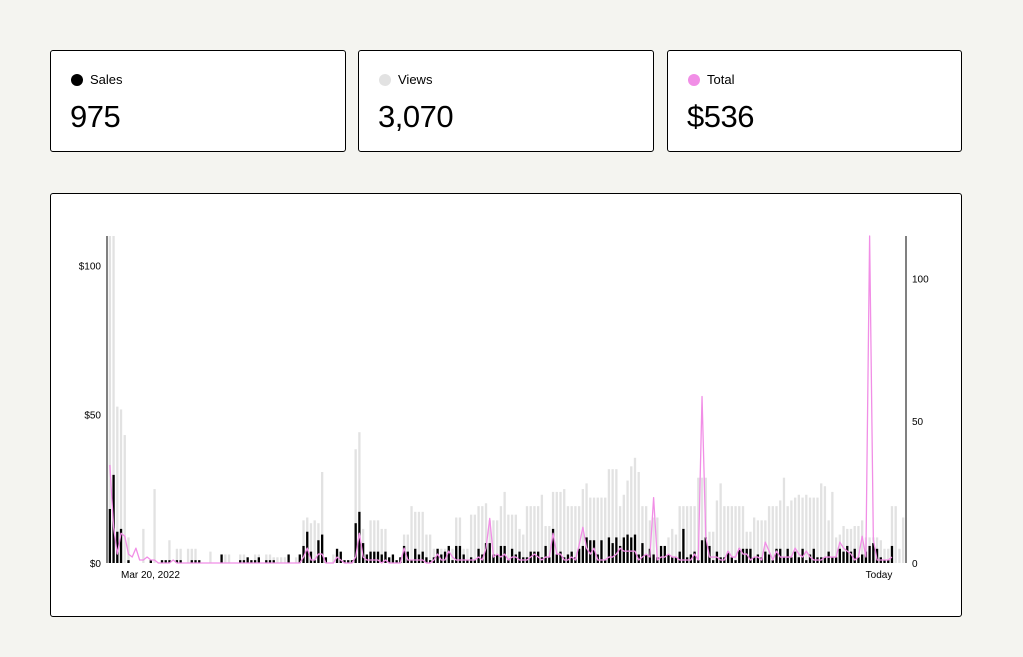 Image resolution: width=1023 pixels, height=657 pixels. What do you see at coordinates (106, 79) in the screenshot?
I see `sales-label-text: Sales` at bounding box center [106, 79].